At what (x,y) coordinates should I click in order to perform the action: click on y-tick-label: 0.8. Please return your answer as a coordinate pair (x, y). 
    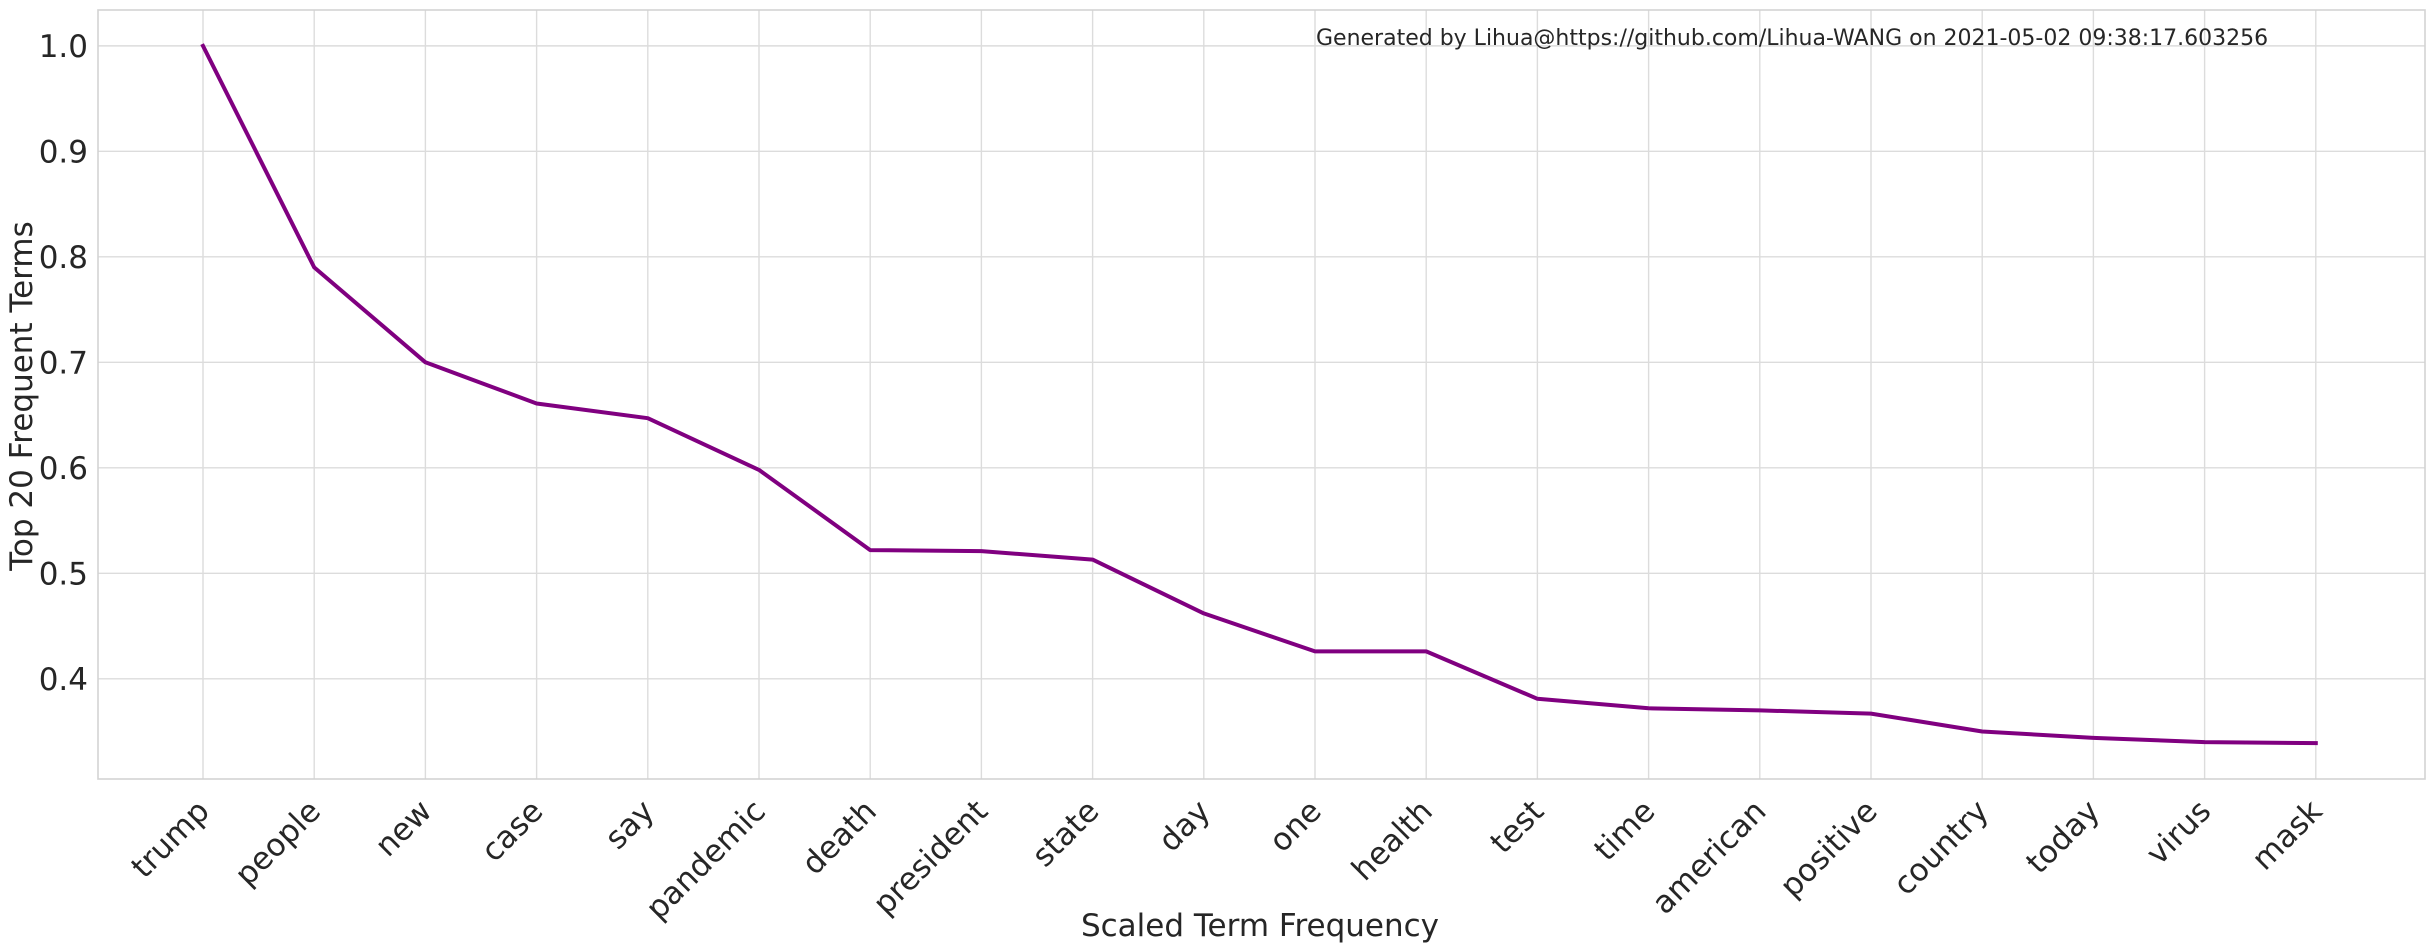
    Looking at the image, I should click on (63, 258).